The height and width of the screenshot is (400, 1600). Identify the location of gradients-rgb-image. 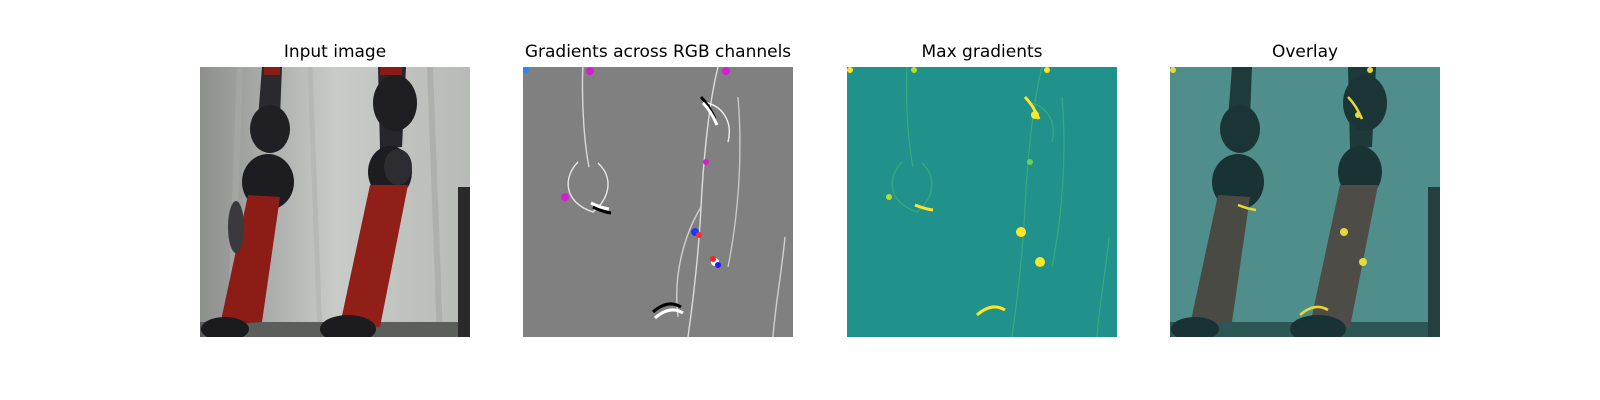
(658, 202).